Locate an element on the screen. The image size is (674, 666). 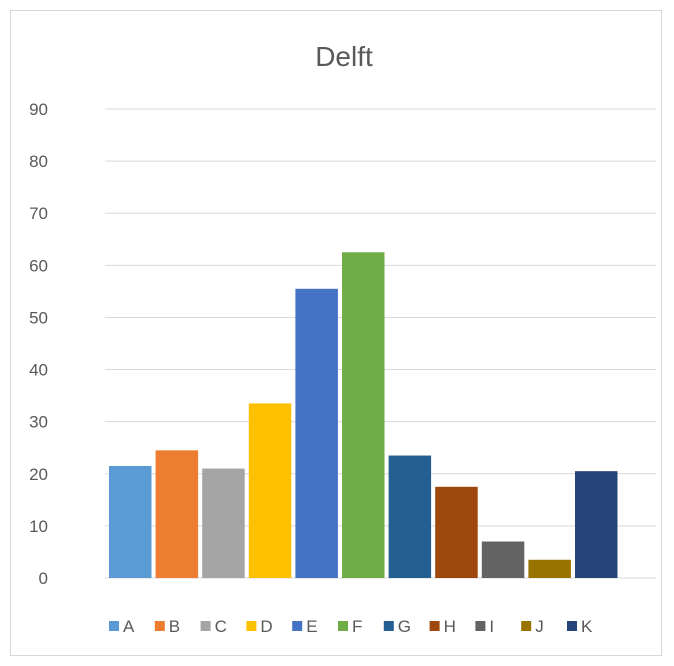
y-tick-label: 40 is located at coordinates (38, 370).